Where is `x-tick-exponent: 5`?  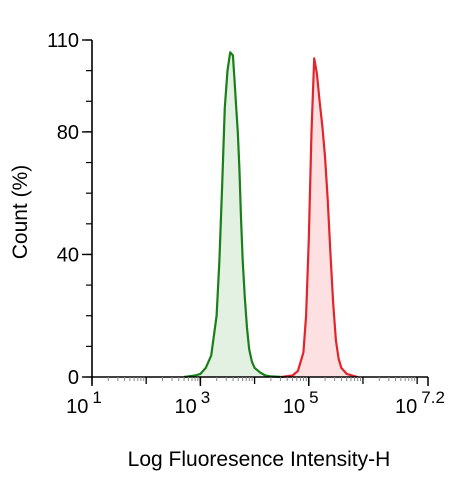
x-tick-exponent: 5 is located at coordinates (313, 397).